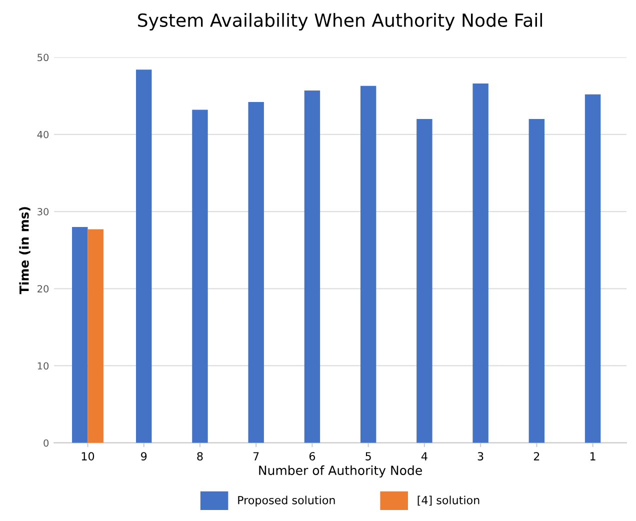 The image size is (636, 521). I want to click on y-tick-label: 30, so click(43, 212).